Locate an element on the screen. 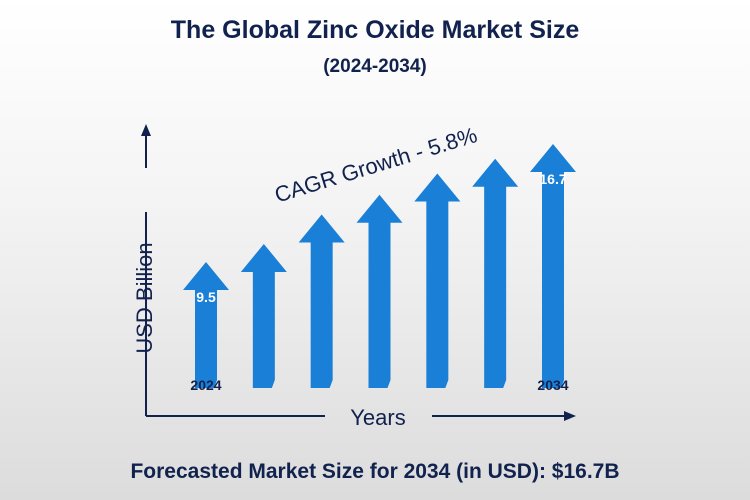 The height and width of the screenshot is (500, 750). y-axis-arrow-icon is located at coordinates (146, 130).